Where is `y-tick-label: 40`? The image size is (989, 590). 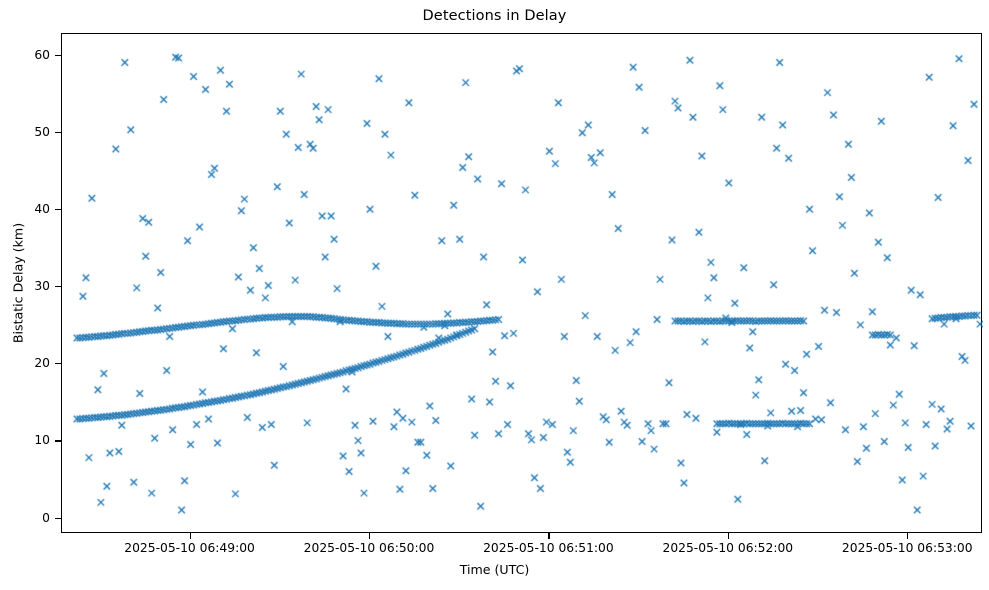 y-tick-label: 40 is located at coordinates (42, 208).